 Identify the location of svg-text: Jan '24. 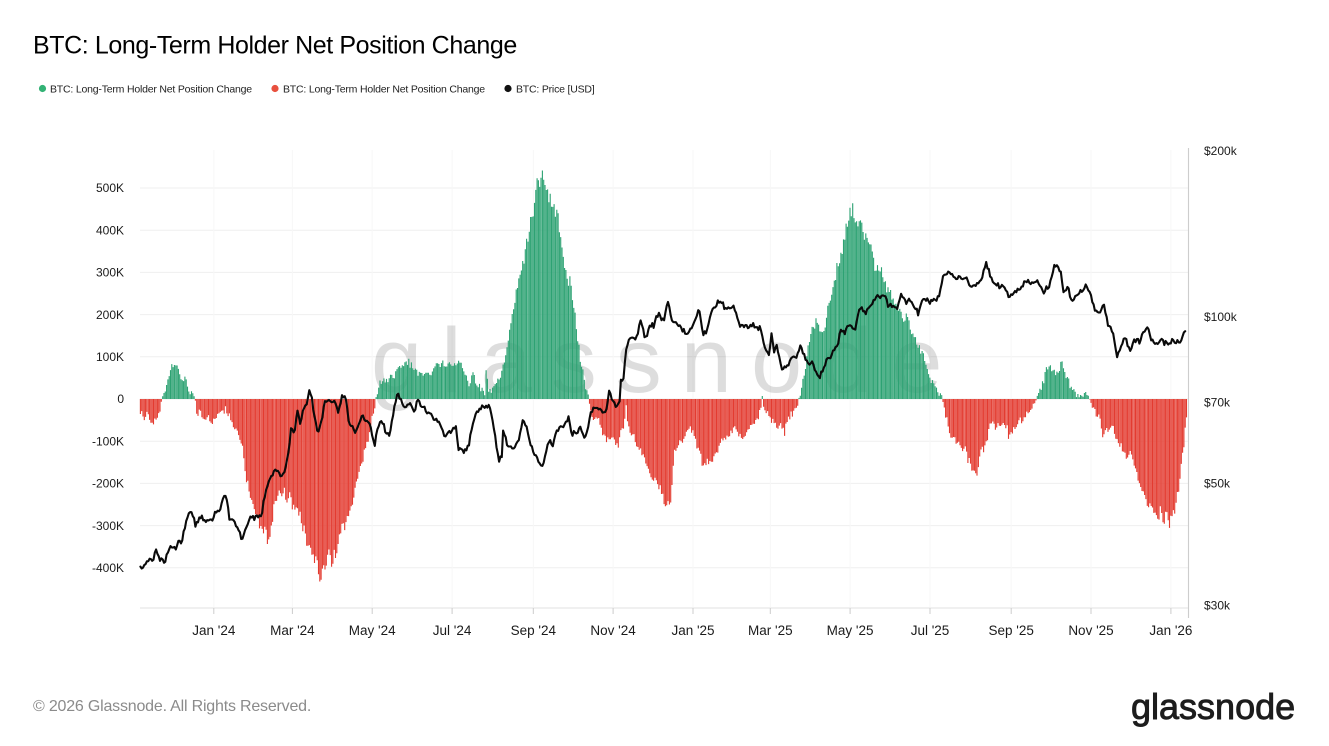
(214, 630).